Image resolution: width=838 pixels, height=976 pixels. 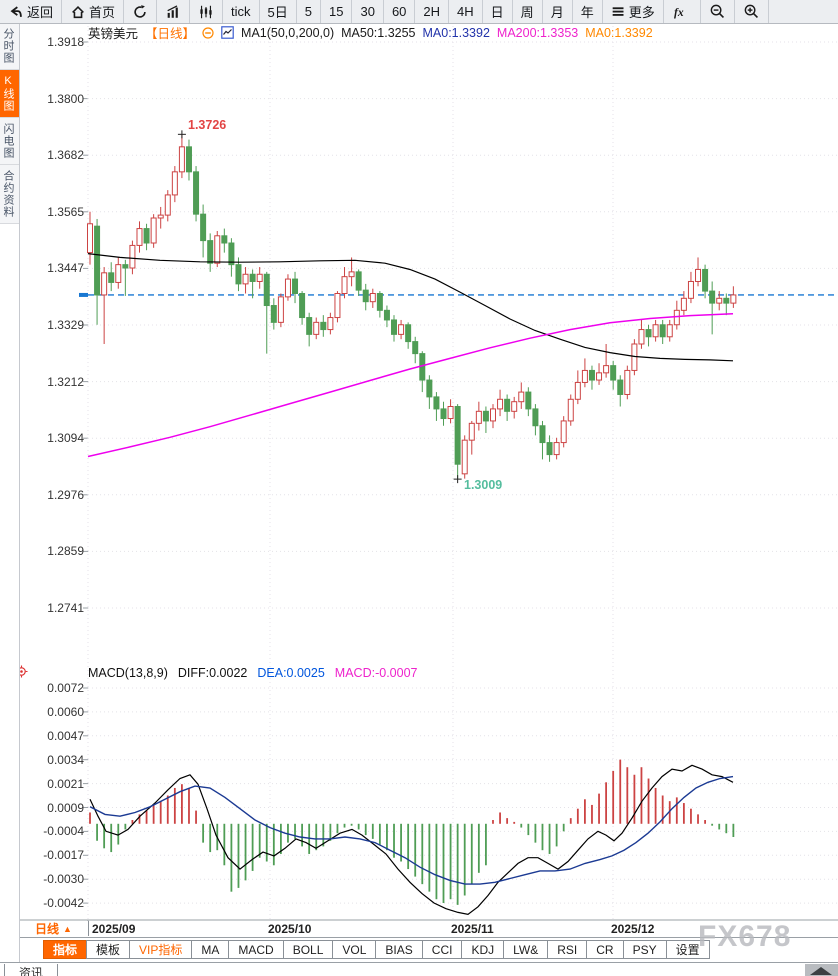 What do you see at coordinates (456, 32) in the screenshot?
I see `ma0-value-a: MA0:1.3392` at bounding box center [456, 32].